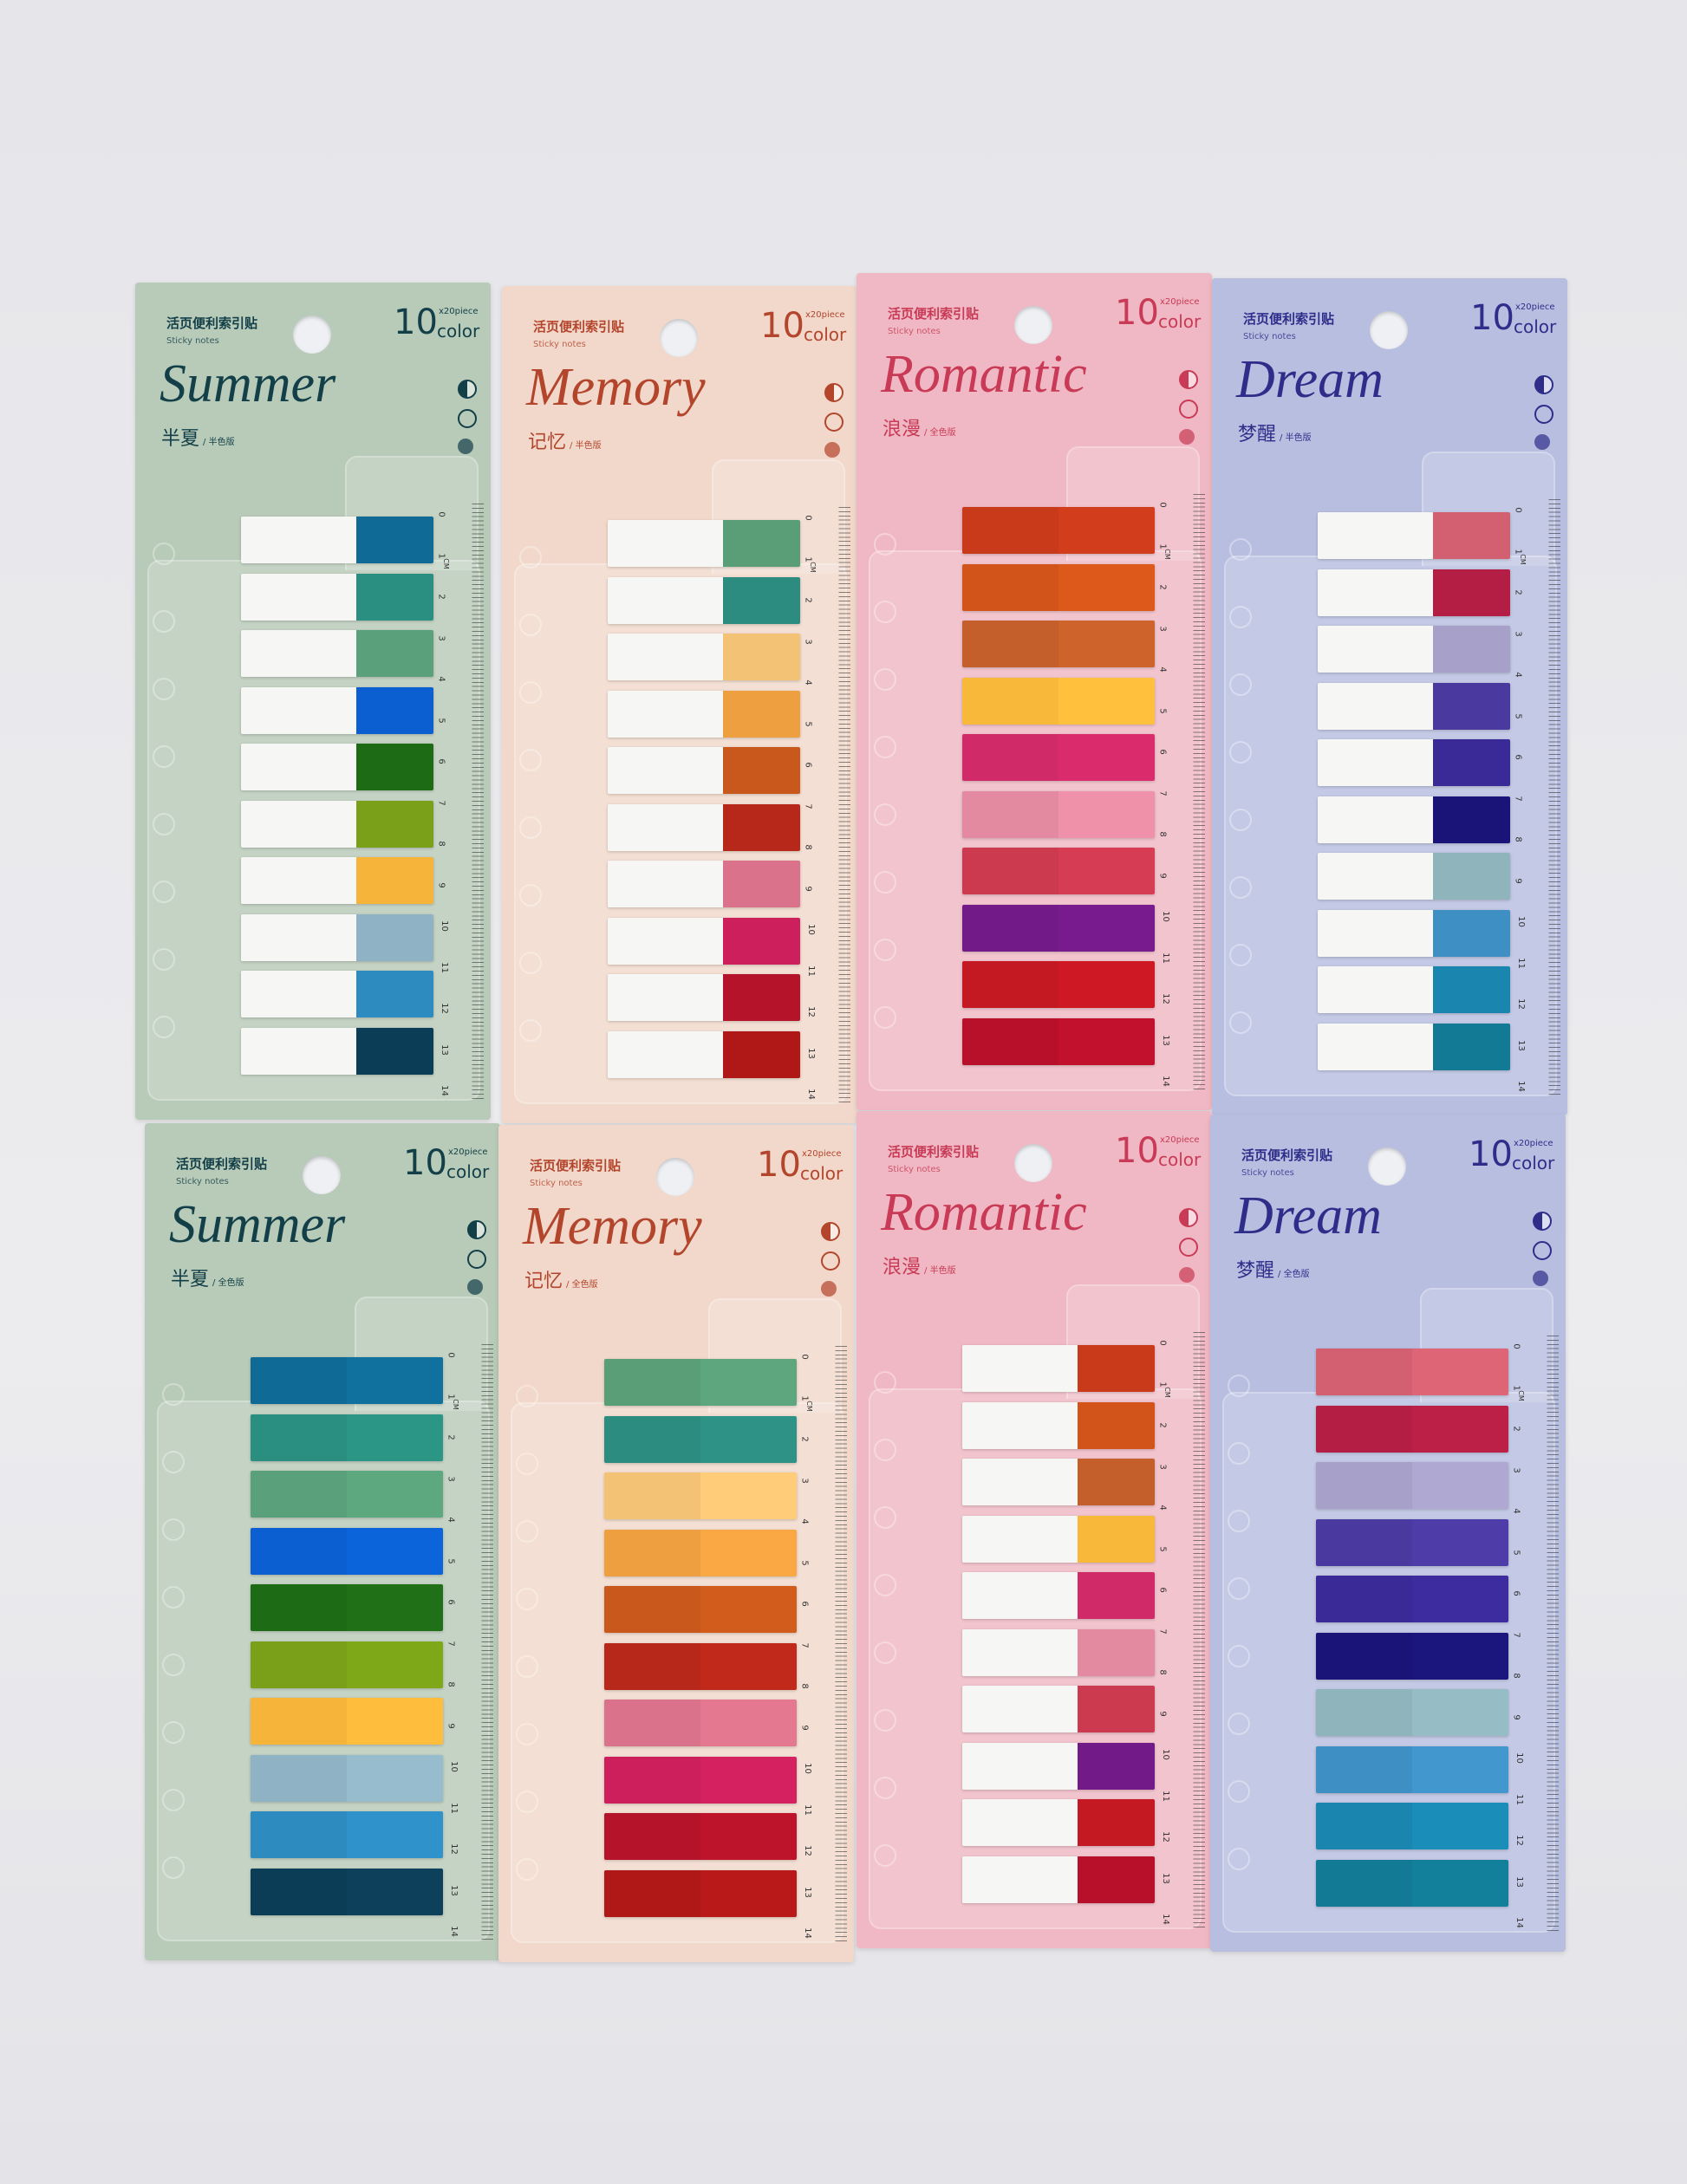 Image resolution: width=1687 pixels, height=2184 pixels. Describe the element at coordinates (1192, 793) in the screenshot. I see `ruler` at that location.